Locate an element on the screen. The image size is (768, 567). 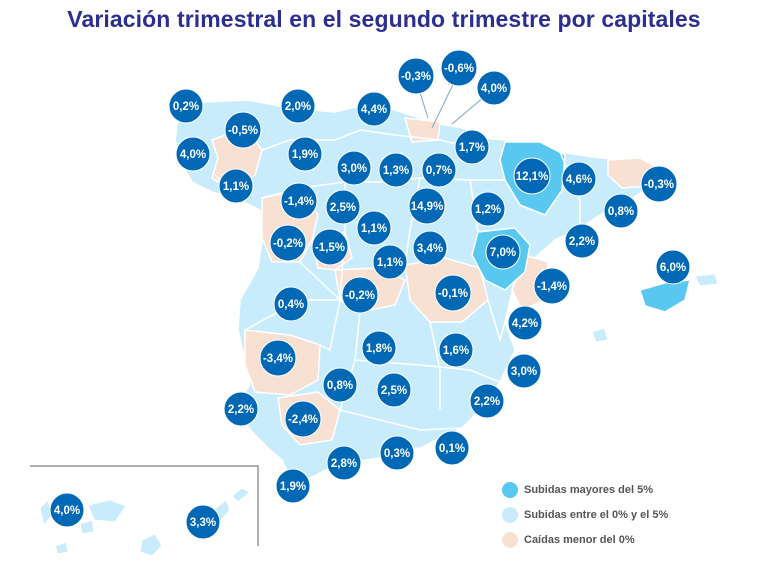
bubble-value-barcelona: 0,8% is located at coordinates (621, 212).